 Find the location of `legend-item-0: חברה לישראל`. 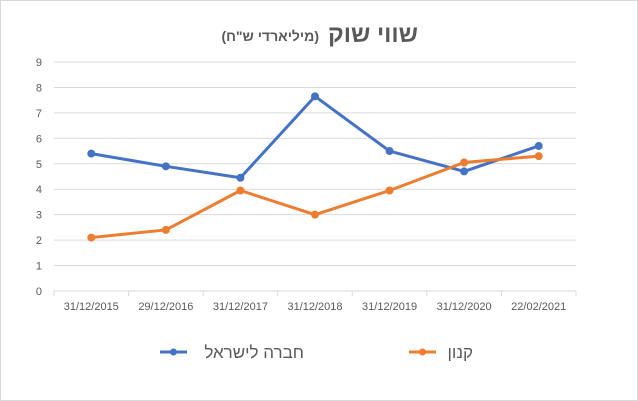

legend-item-0: חברה לישראל is located at coordinates (232, 352).